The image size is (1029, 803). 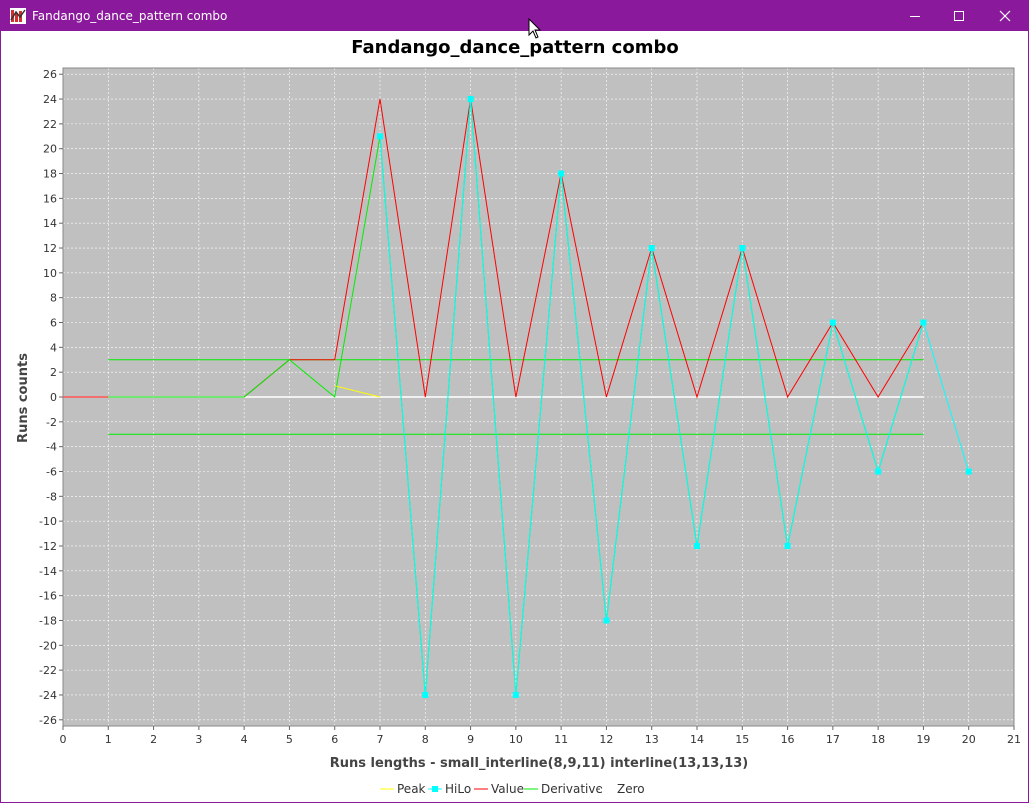 I want to click on y-tick-label: -6, so click(x=51, y=471).